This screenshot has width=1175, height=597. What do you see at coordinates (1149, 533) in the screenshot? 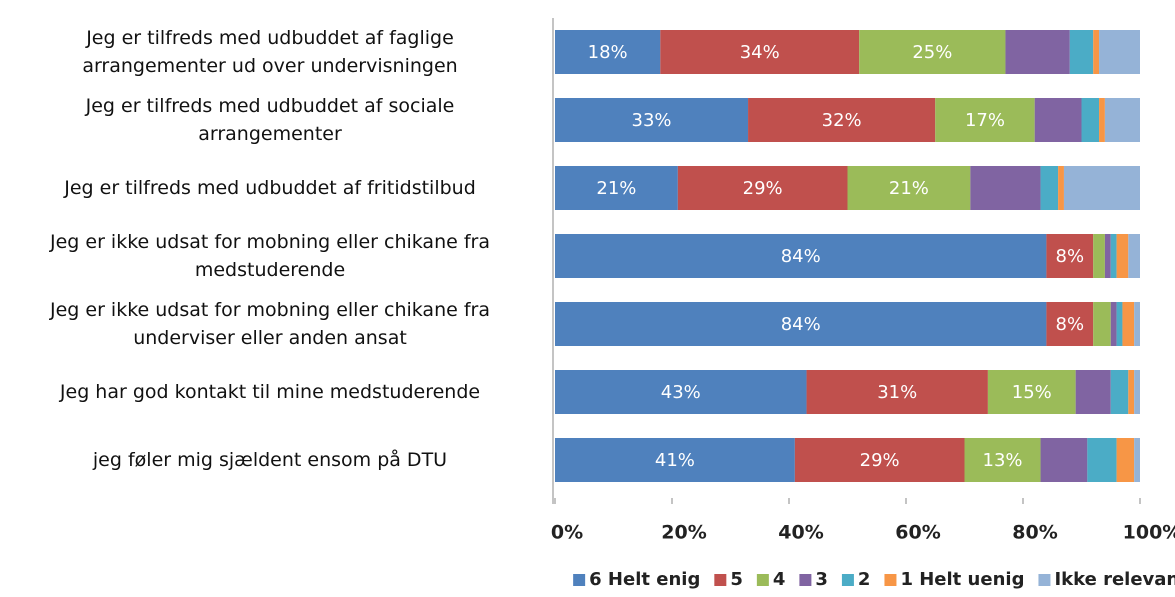
I see `x-tick-label: 100%` at bounding box center [1149, 533].